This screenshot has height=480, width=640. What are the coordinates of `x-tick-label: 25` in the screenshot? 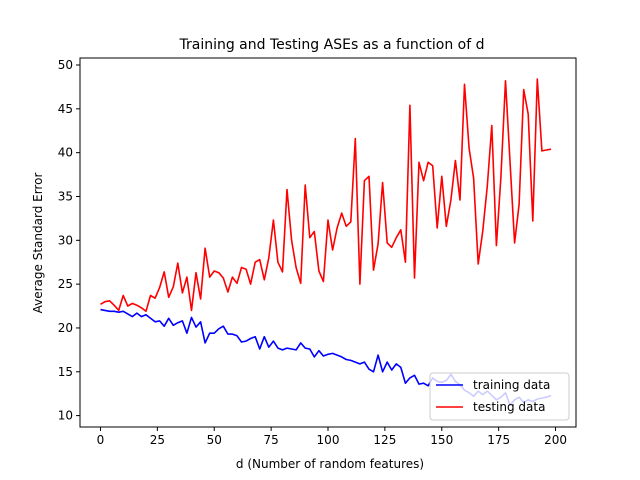 It's located at (157, 440).